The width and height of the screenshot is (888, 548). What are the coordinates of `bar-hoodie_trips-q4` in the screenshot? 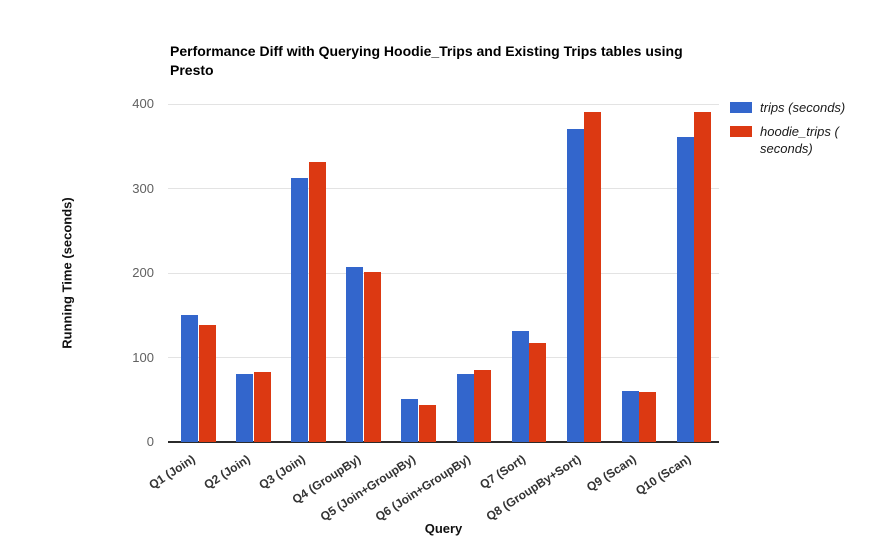 It's located at (372, 357).